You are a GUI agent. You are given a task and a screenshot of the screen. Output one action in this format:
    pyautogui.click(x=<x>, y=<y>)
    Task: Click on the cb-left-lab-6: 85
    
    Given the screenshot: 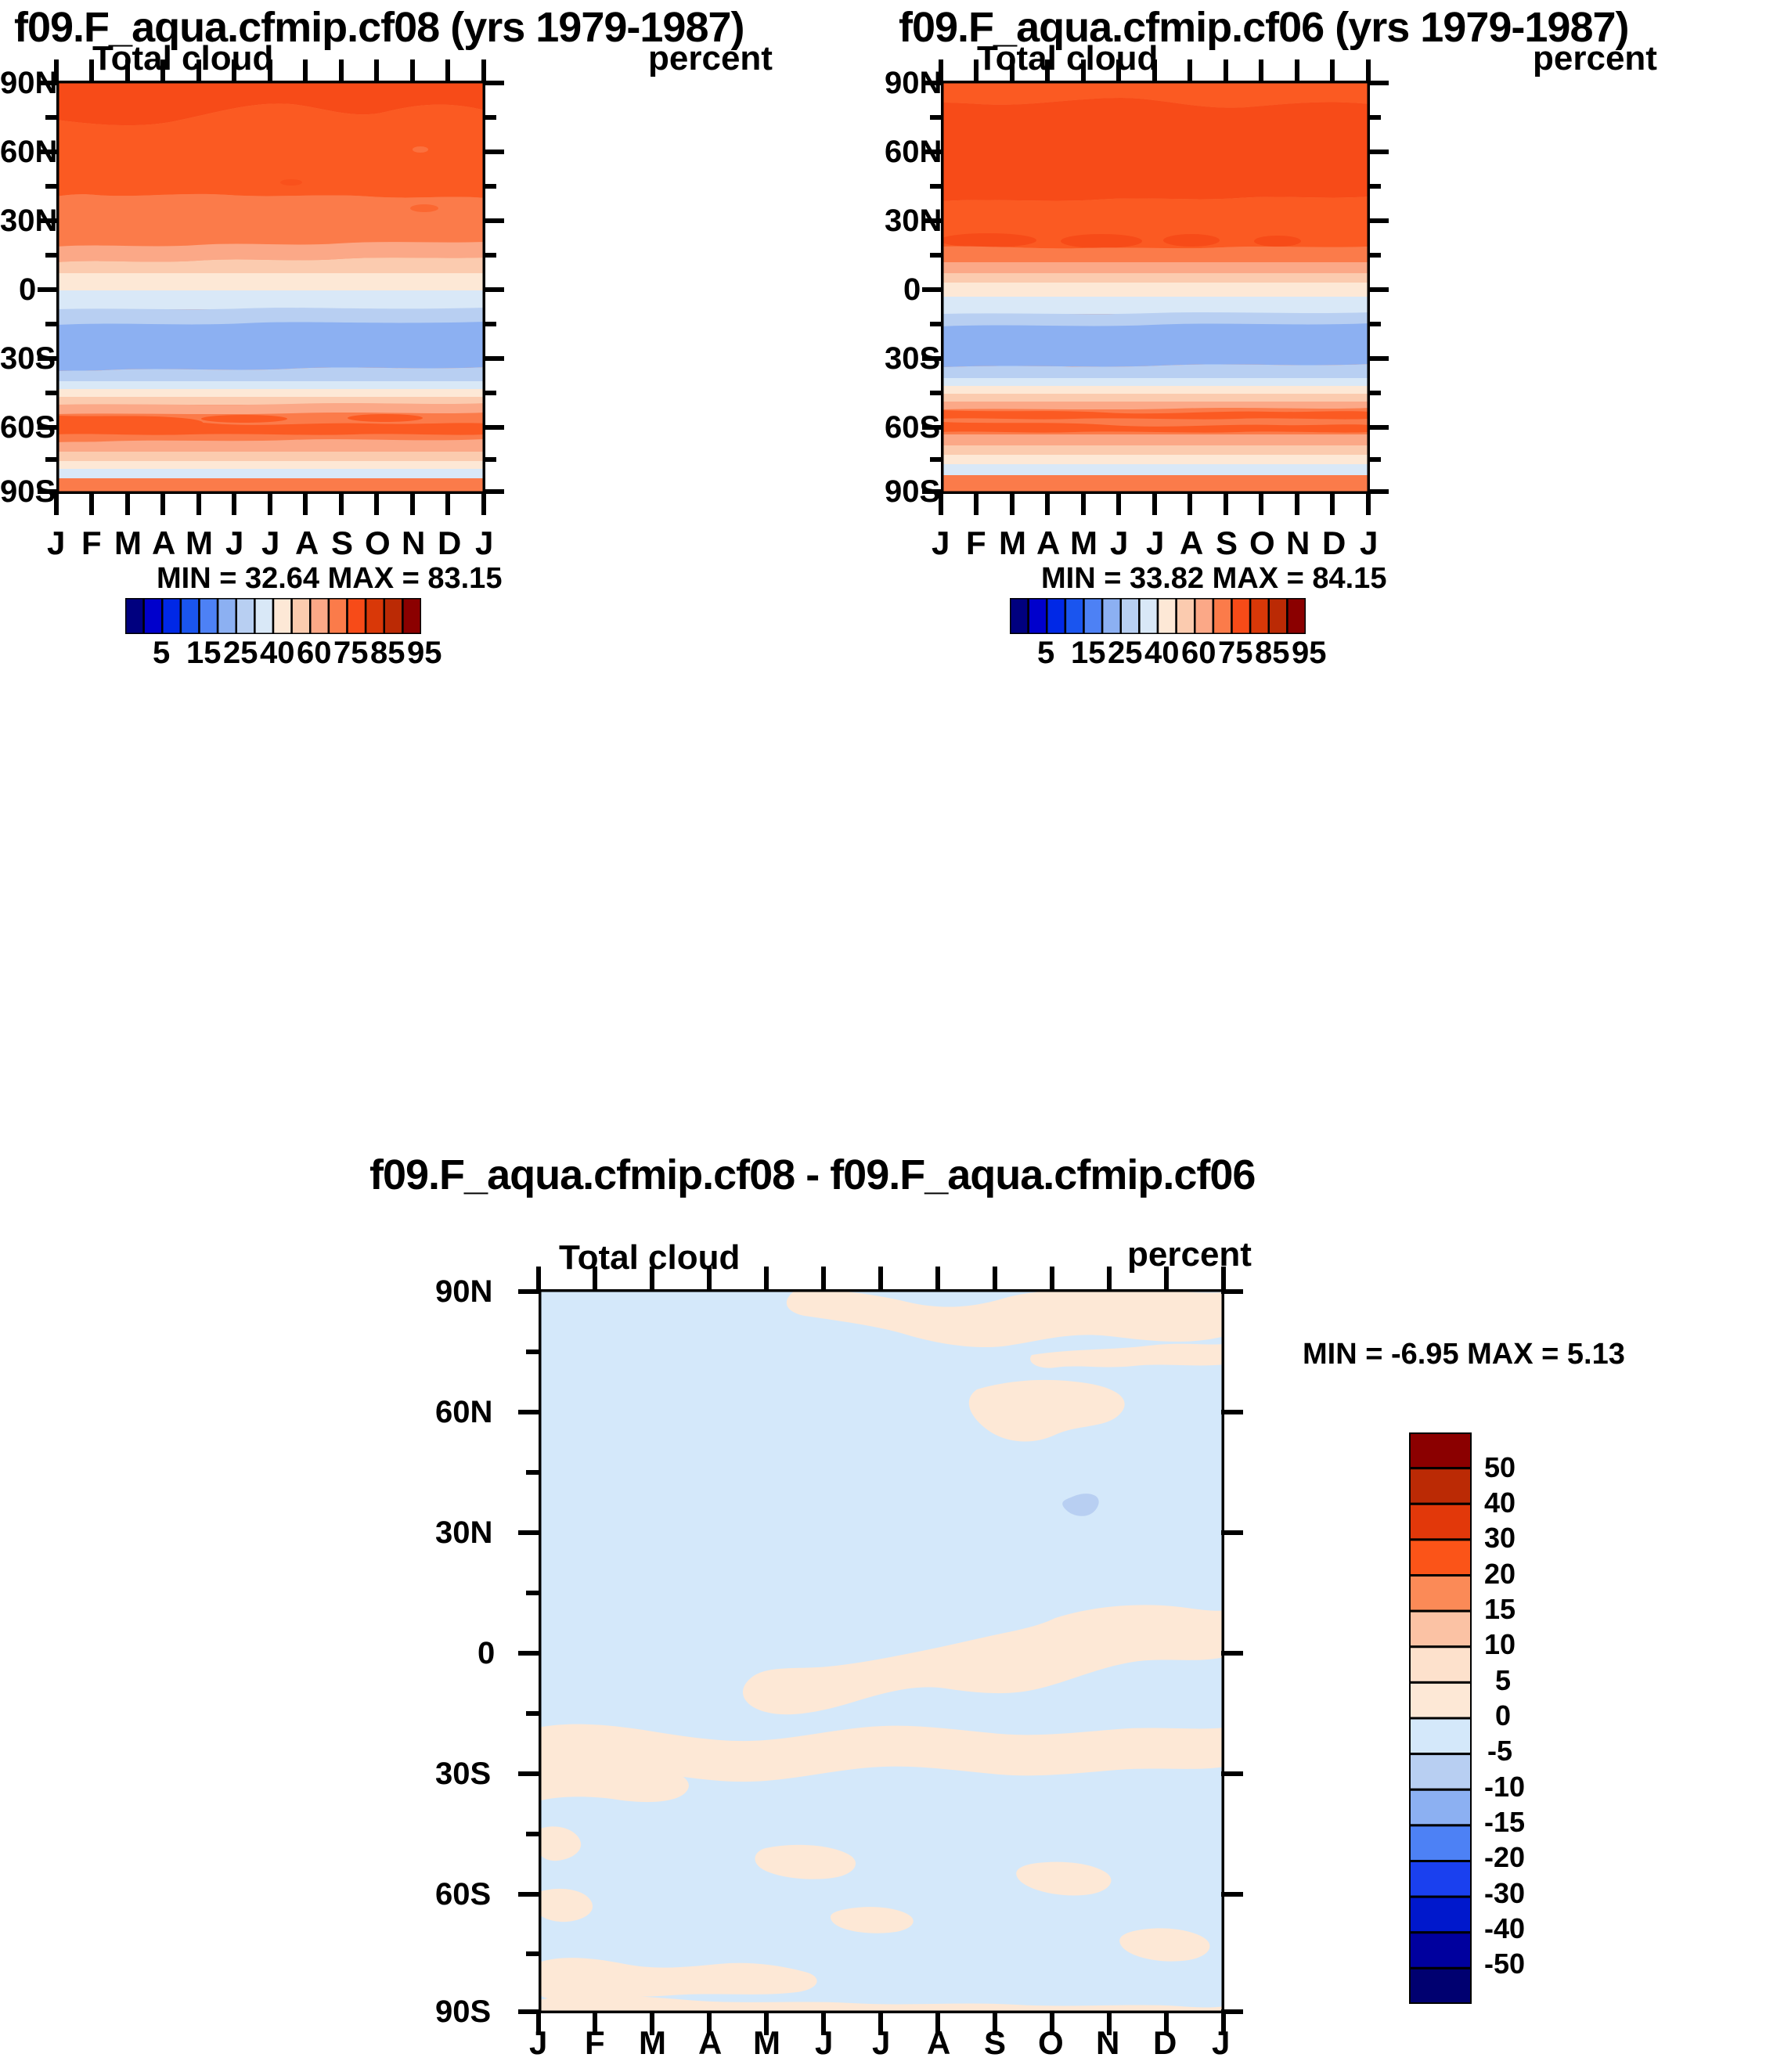 What is the action you would take?
    pyautogui.click(x=387, y=653)
    